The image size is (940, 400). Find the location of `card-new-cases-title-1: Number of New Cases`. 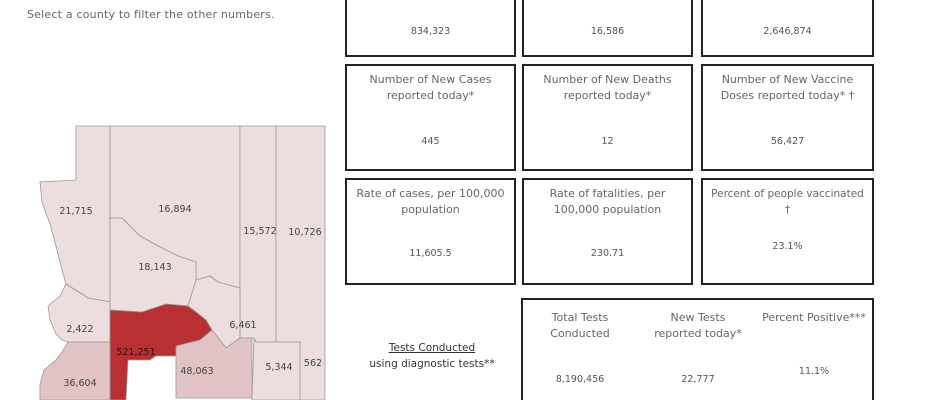

card-new-cases-title-1: Number of New Cases is located at coordinates (430, 79).